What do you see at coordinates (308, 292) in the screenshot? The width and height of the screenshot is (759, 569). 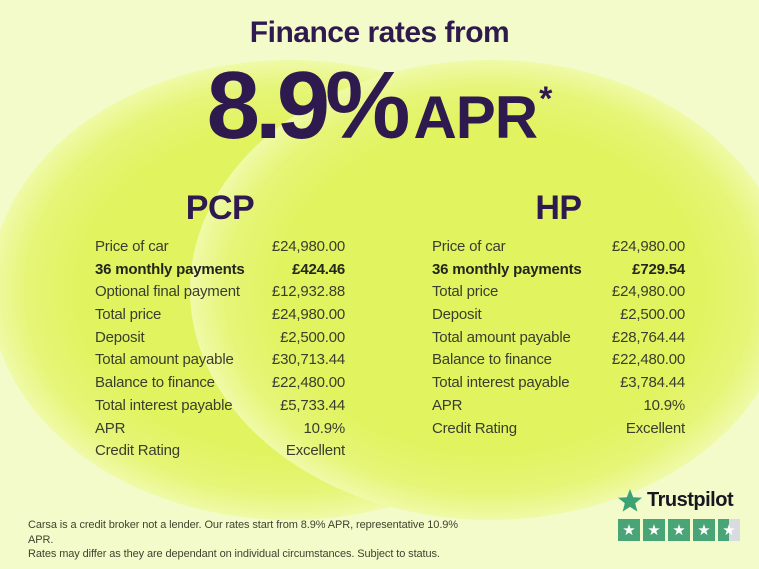 I see `row-value: £12,932.88` at bounding box center [308, 292].